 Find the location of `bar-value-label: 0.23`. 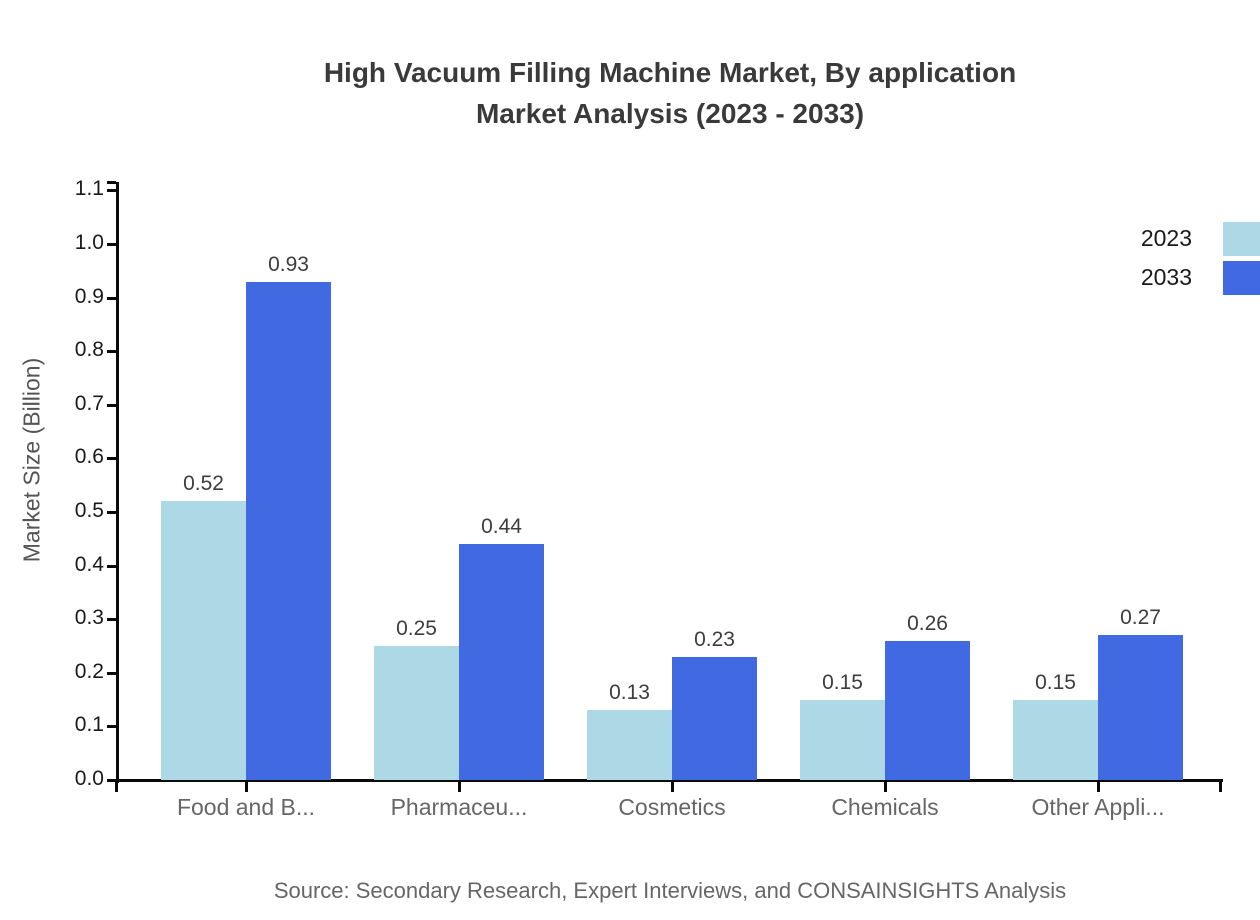

bar-value-label: 0.23 is located at coordinates (714, 639).